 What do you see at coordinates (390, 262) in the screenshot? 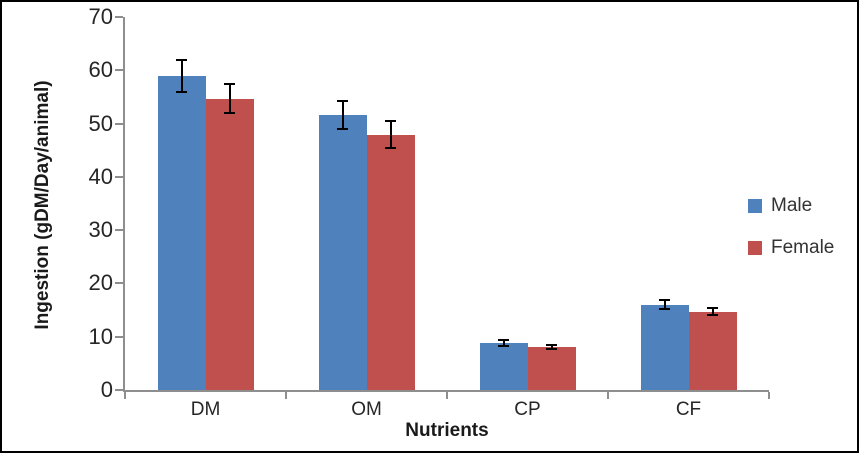
I see `bar-female-om` at bounding box center [390, 262].